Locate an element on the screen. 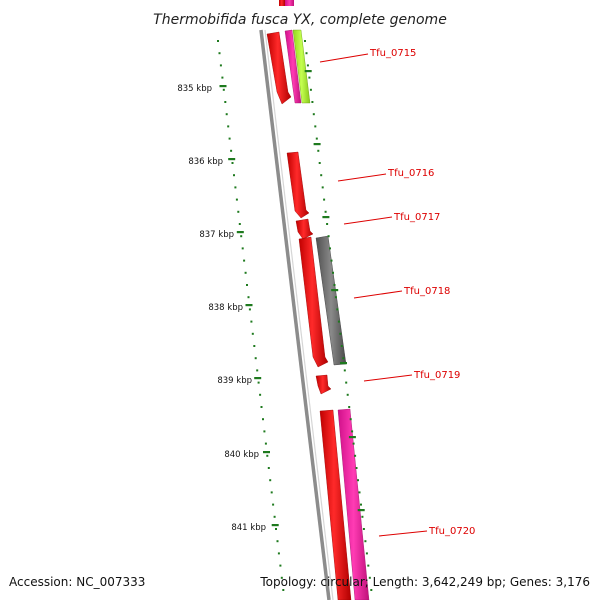 This screenshot has width=600, height=600. gene-arrow-tfu-0720-red is located at coordinates (335, 504).